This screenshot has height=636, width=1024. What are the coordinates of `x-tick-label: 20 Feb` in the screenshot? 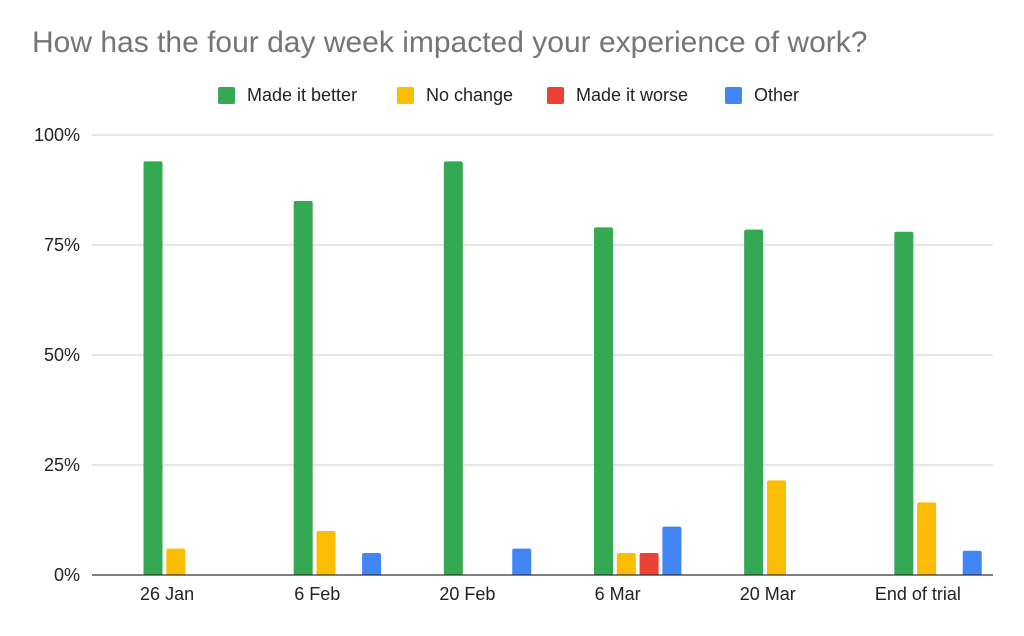 It's located at (467, 594).